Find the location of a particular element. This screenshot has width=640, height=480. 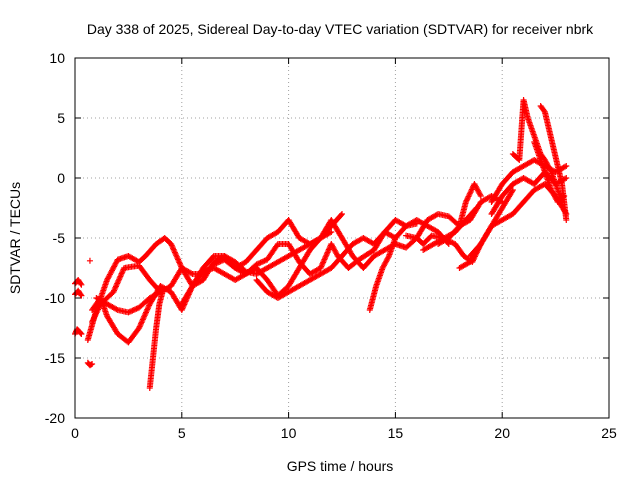

y-tick-label: 0 is located at coordinates (61, 178).